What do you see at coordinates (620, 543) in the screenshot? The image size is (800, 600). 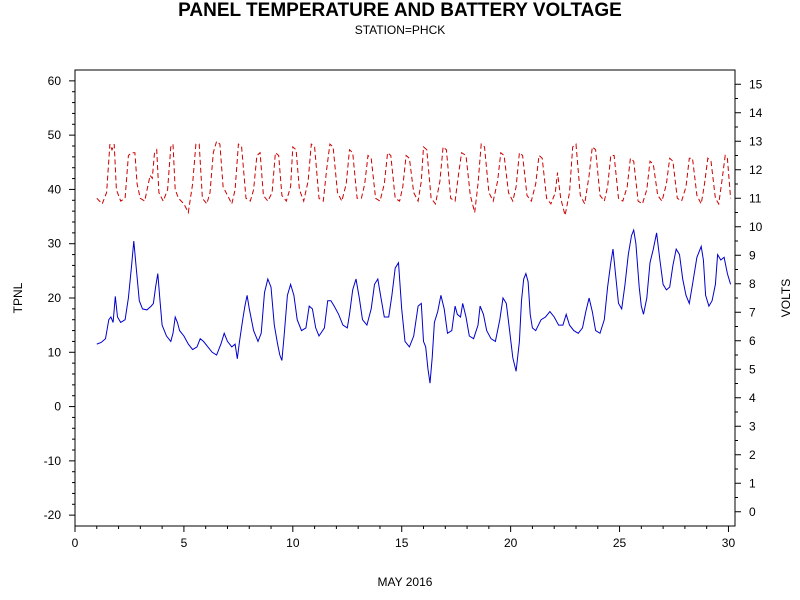 I see `x-tick-label: 25` at bounding box center [620, 543].